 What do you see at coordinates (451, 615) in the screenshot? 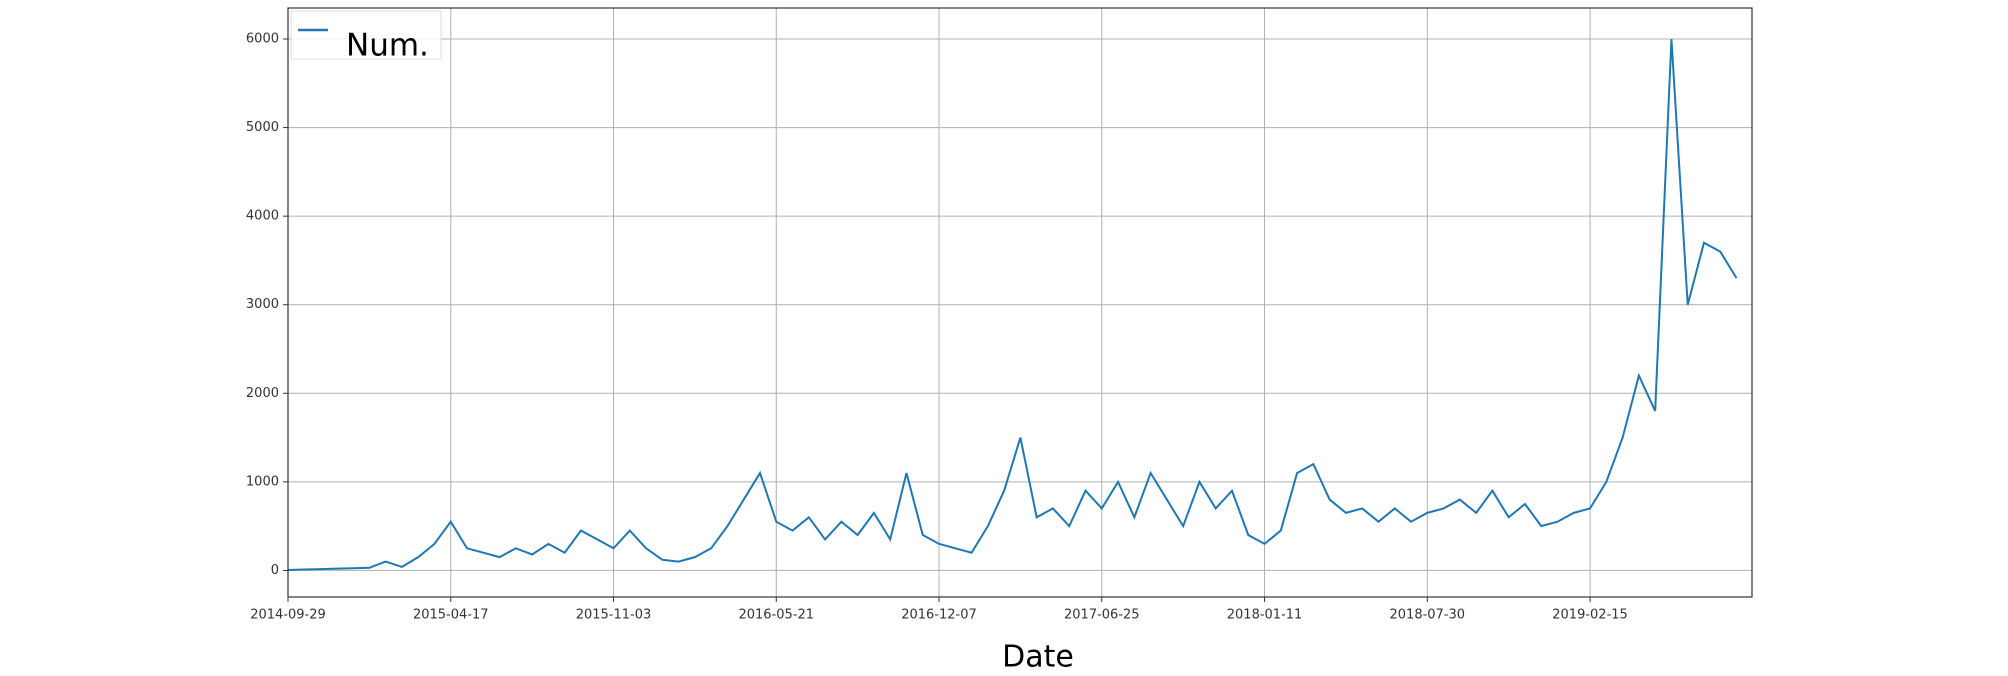
I see `x-tick-label: 2015-04-17` at bounding box center [451, 615].